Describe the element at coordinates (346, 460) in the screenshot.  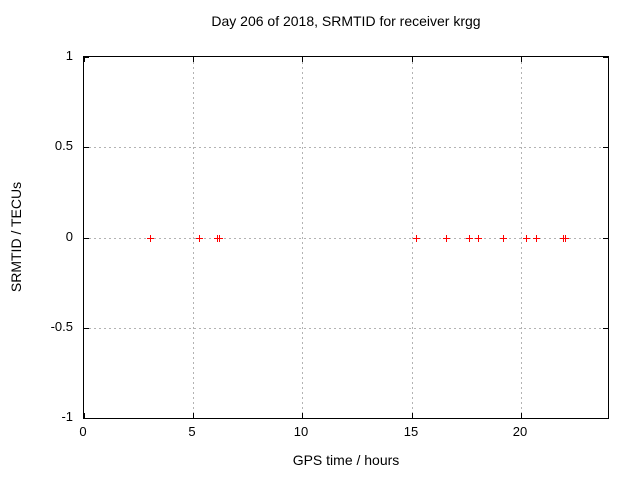
I see `x-axis-label: GPS time / hours` at that location.